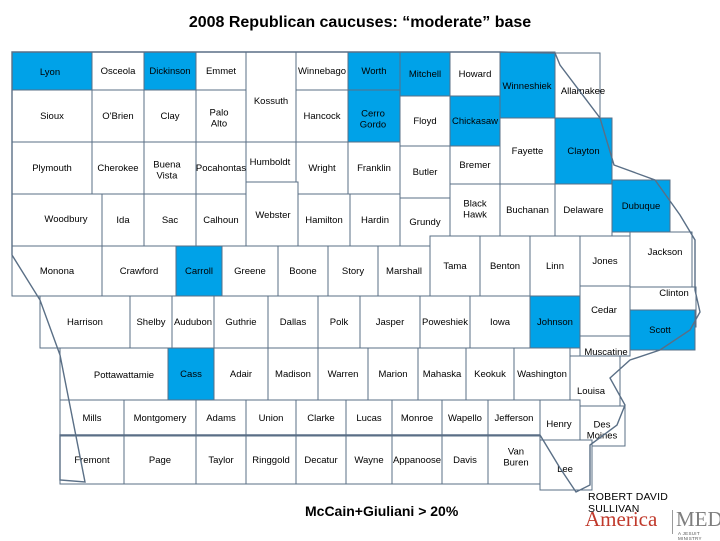 The width and height of the screenshot is (720, 541). Describe the element at coordinates (514, 418) in the screenshot. I see `county-label-jefferson: Jefferson` at that location.